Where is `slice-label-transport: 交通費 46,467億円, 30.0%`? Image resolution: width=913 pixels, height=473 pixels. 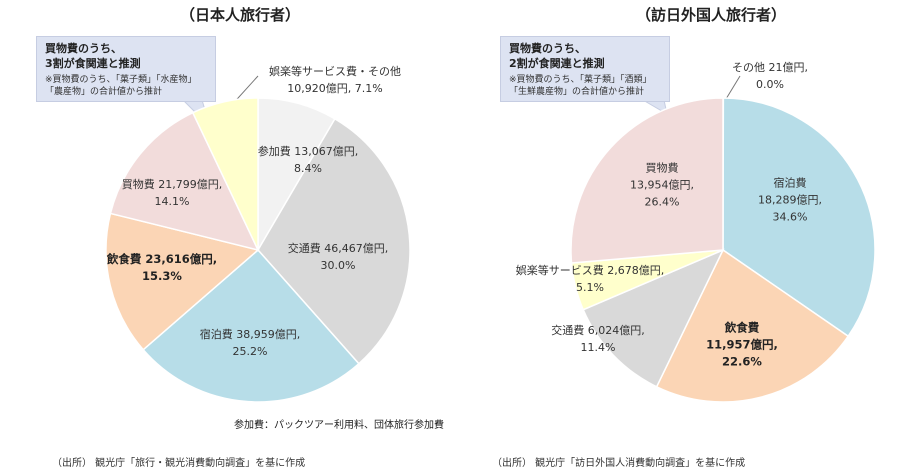
slice-label-transport: 交通費 46,467億円, 30.0% is located at coordinates (338, 257).